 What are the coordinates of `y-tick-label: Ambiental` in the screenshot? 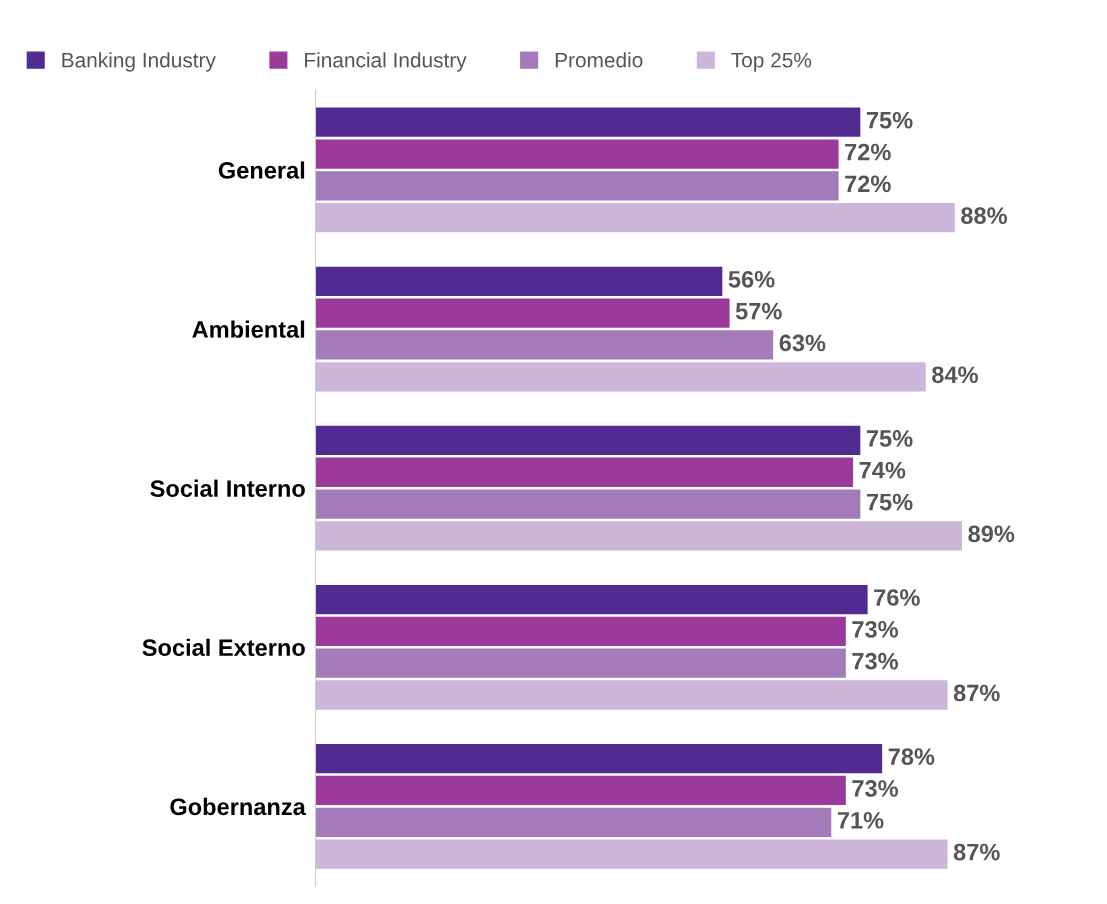 It's located at (248, 329).